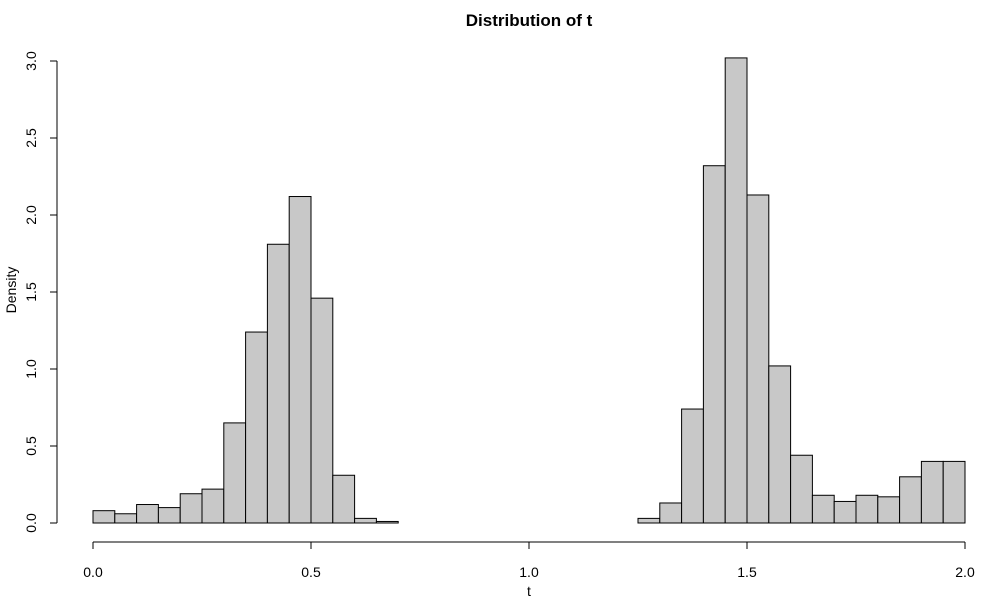 This screenshot has width=1000, height=600. What do you see at coordinates (31, 215) in the screenshot?
I see `y-tick-label: 2.0` at bounding box center [31, 215].